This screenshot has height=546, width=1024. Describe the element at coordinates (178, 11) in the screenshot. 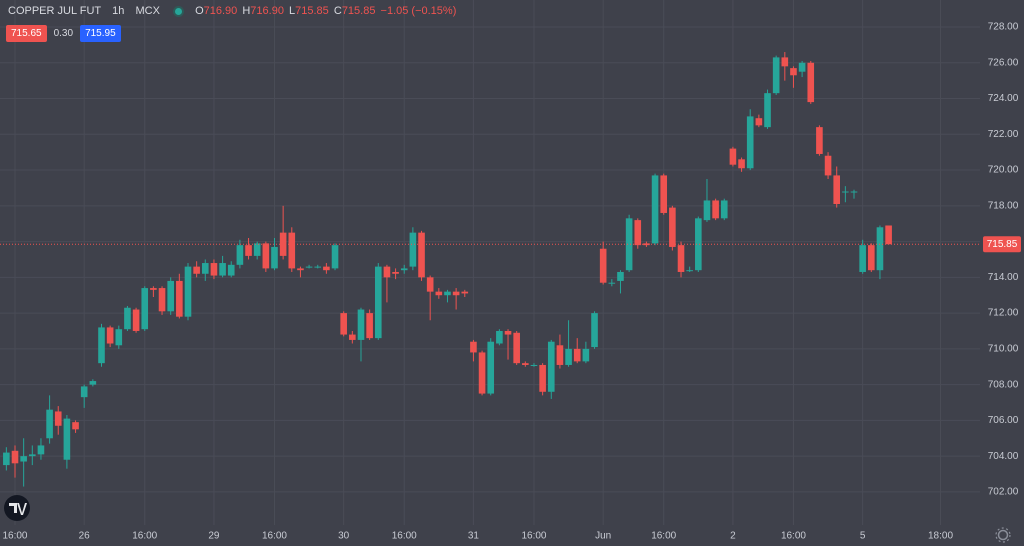

I see `market-status` at that location.